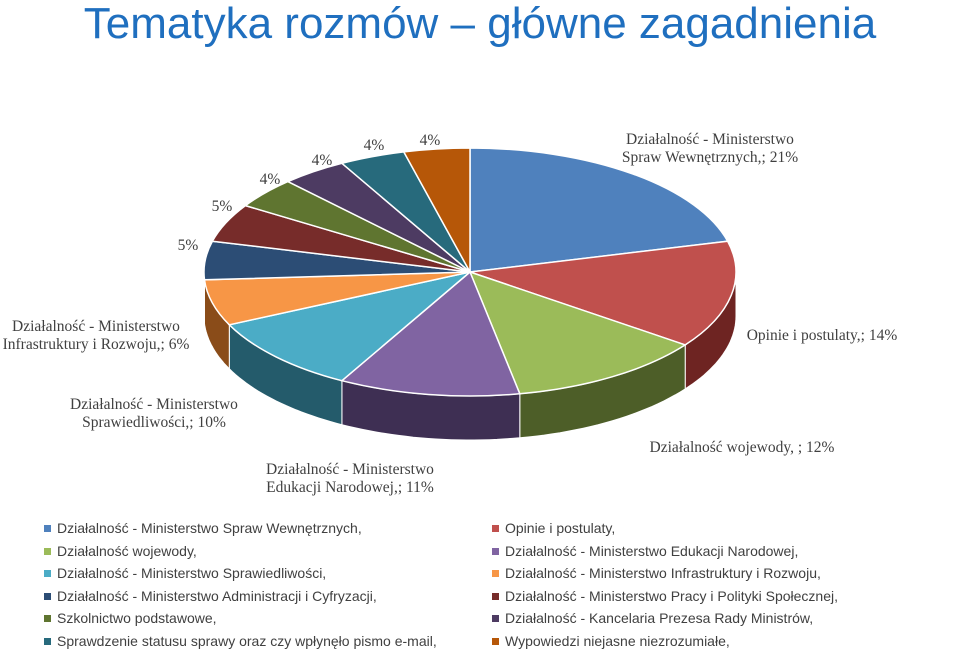 This screenshot has width=960, height=653. I want to click on legend-item: Działalność wojewody,, so click(120, 551).